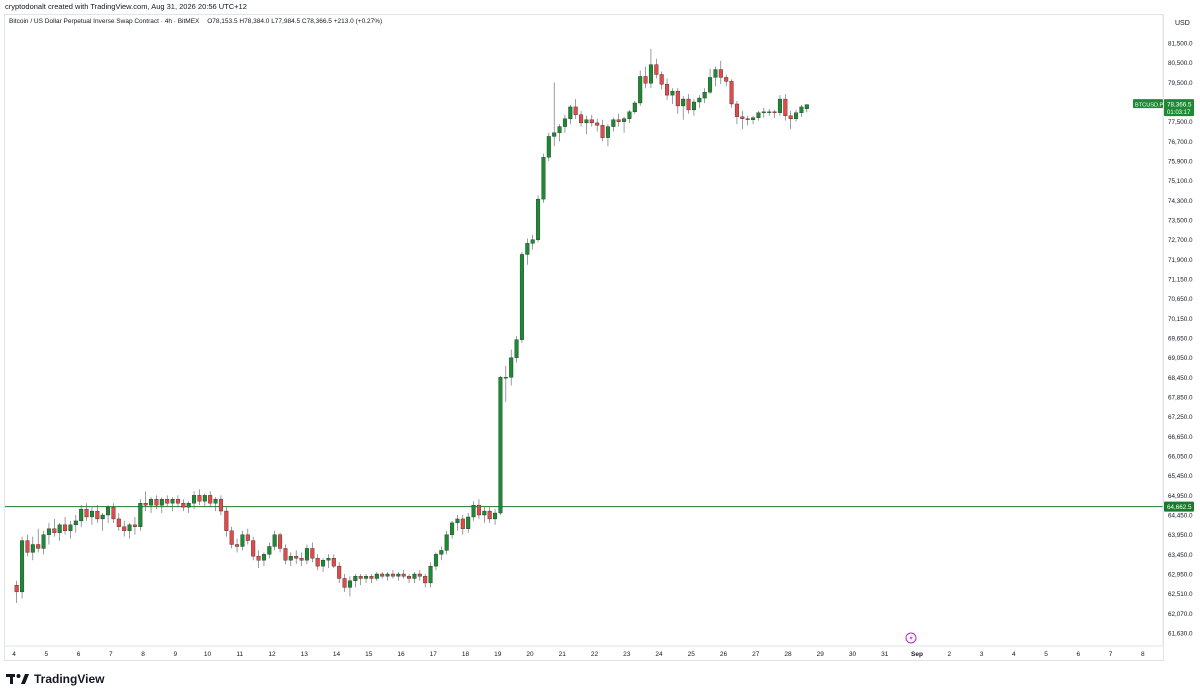 The image size is (1200, 693). What do you see at coordinates (1143, 654) in the screenshot?
I see `time-tick-label: 8` at bounding box center [1143, 654].